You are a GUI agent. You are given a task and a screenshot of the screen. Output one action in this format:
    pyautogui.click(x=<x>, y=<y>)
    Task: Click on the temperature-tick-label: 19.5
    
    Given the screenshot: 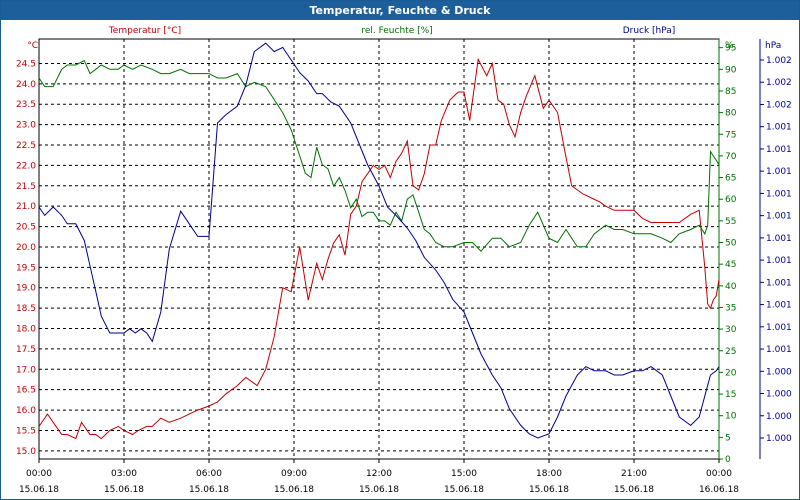 What is the action you would take?
    pyautogui.click(x=26, y=268)
    